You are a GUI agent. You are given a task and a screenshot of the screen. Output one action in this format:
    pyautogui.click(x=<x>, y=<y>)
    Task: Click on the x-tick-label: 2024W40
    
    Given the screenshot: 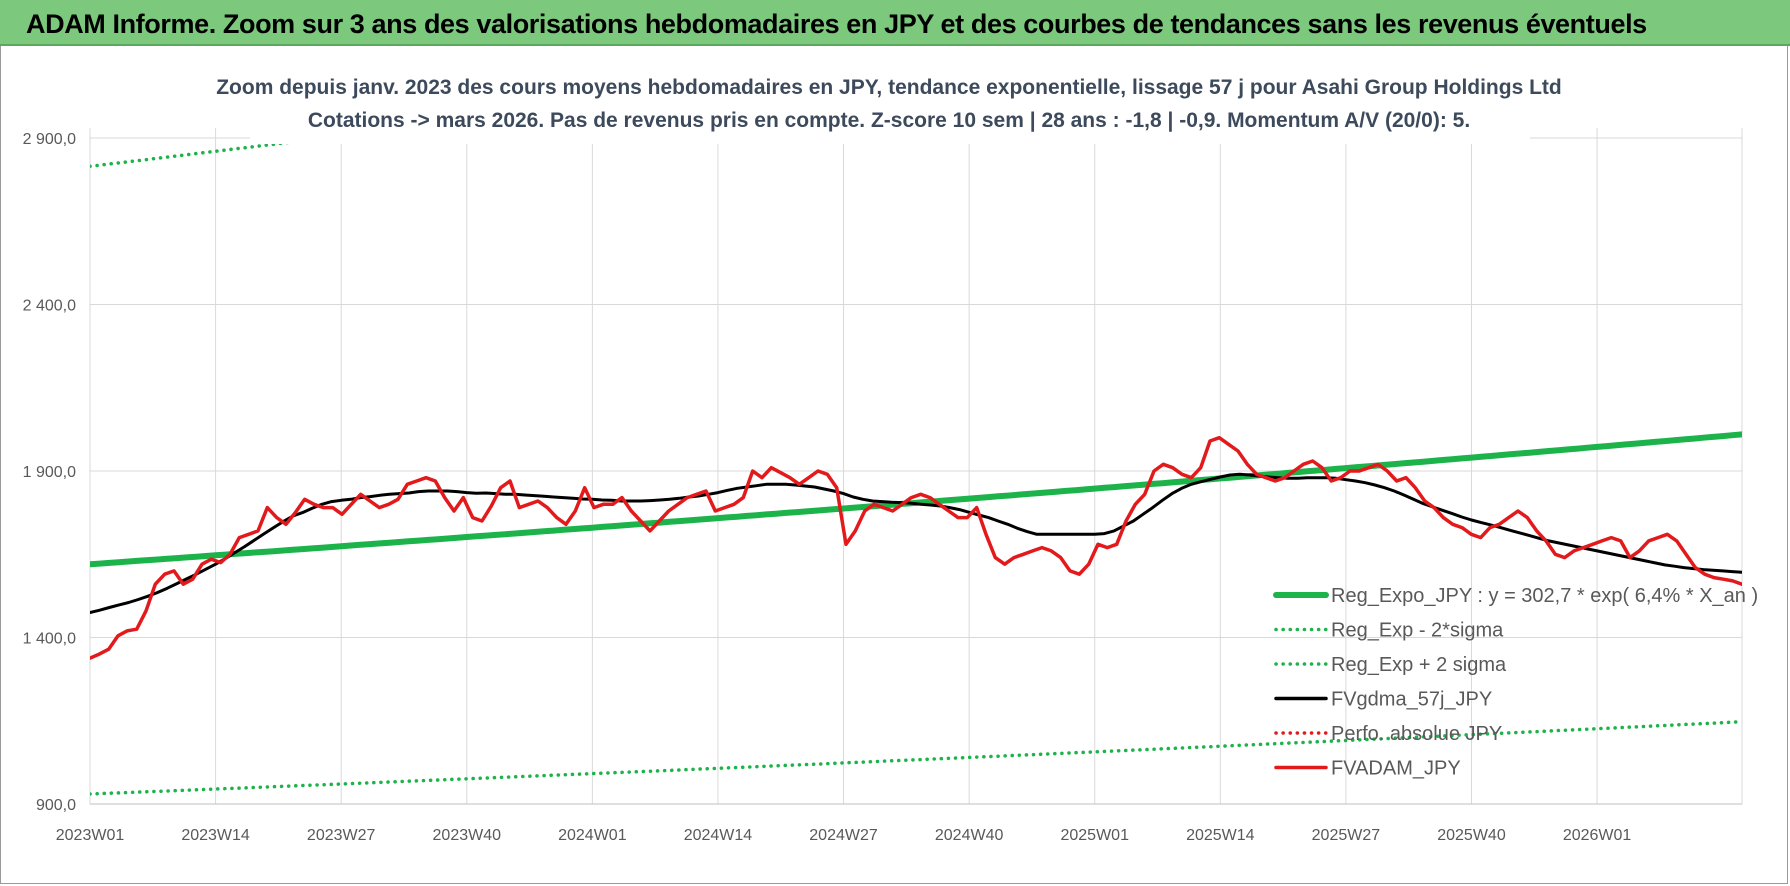 What is the action you would take?
    pyautogui.click(x=969, y=835)
    